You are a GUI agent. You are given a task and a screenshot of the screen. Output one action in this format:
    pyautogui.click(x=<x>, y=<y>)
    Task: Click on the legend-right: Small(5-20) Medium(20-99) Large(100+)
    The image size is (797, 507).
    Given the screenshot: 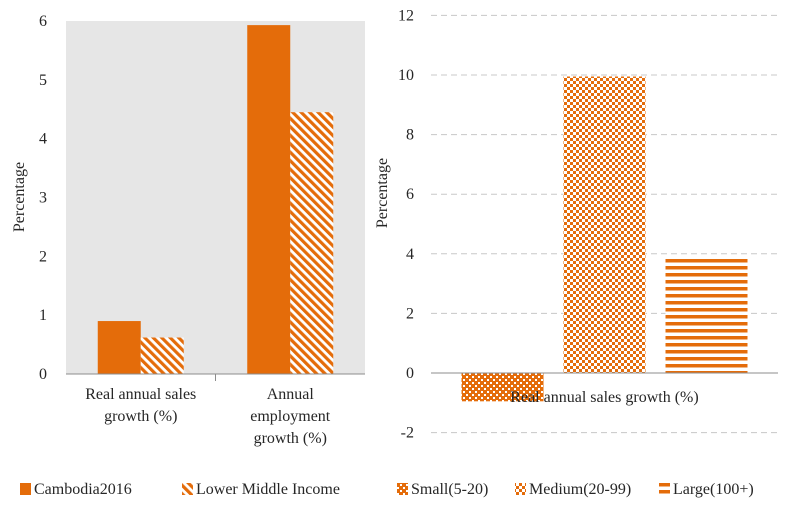 What is the action you would take?
    pyautogui.click(x=575, y=489)
    